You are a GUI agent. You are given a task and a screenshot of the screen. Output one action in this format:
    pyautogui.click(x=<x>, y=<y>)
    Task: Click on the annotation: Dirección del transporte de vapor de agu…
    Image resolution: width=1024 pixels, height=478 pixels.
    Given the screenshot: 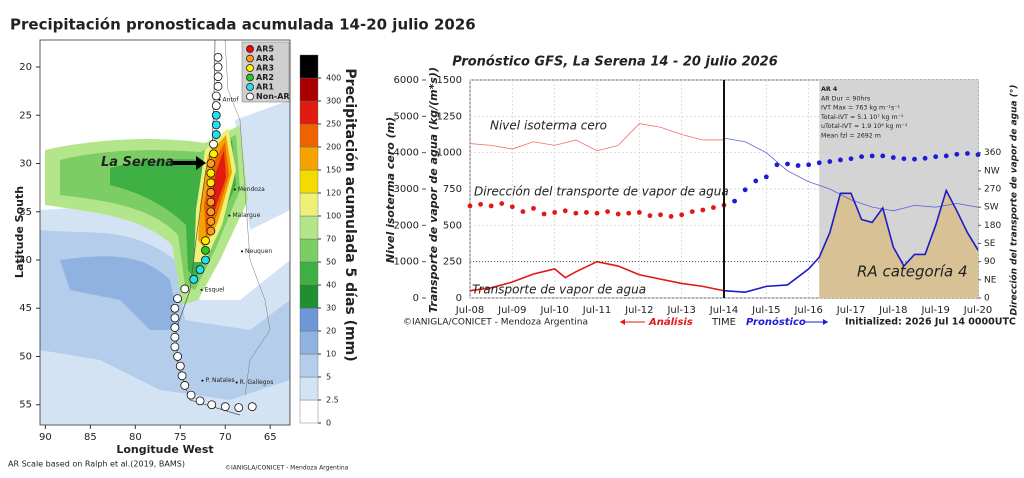 What is the action you would take?
    pyautogui.click(x=601, y=192)
    